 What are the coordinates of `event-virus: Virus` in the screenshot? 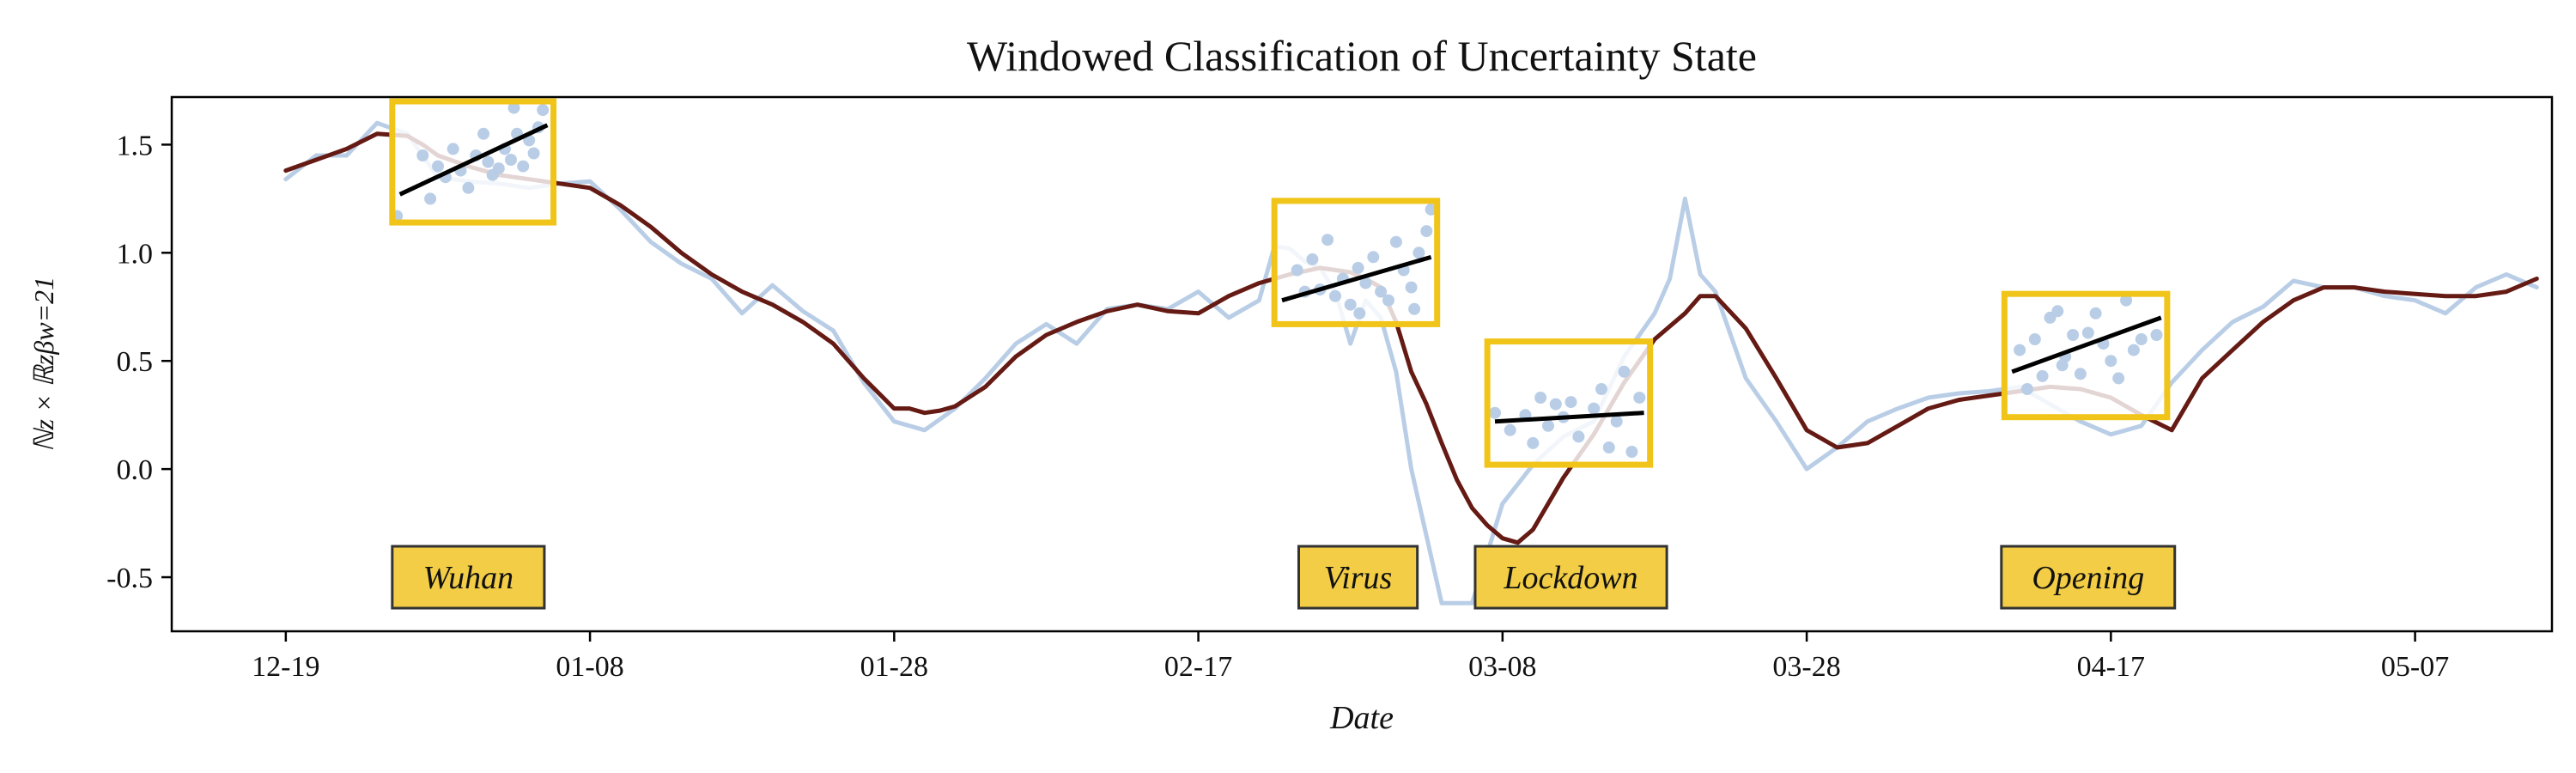 It's located at (1356, 404).